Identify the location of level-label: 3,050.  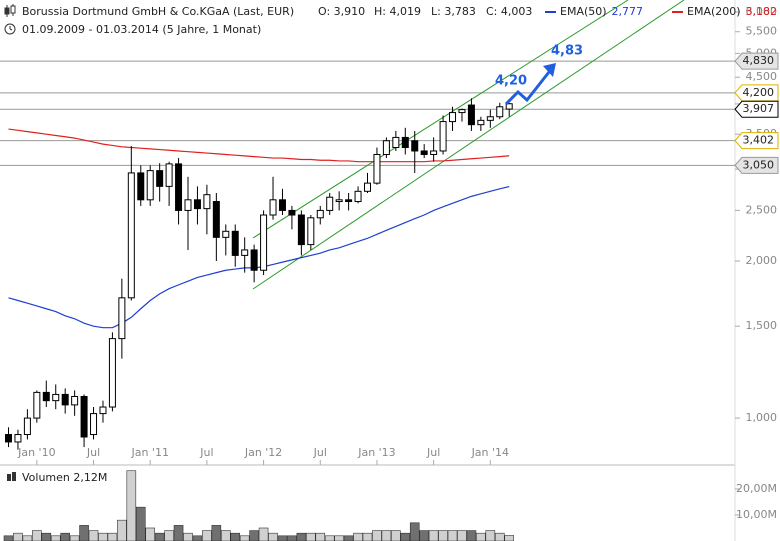
(759, 164).